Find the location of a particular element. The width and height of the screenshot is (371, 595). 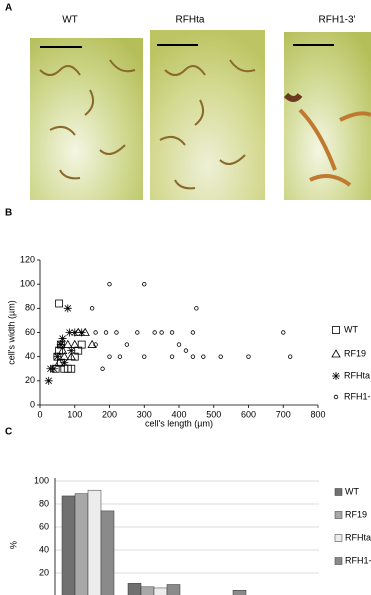

panel-label: A is located at coordinates (8, 8).